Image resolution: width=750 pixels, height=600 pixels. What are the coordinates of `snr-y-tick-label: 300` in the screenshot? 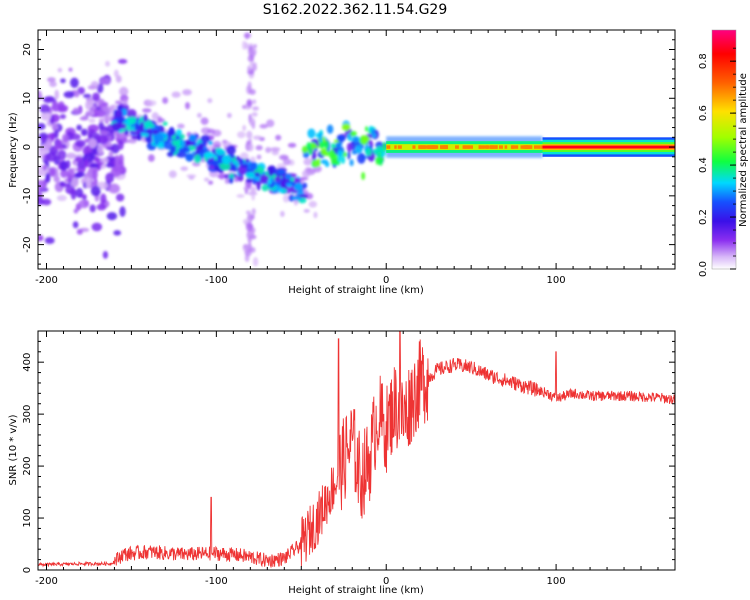 It's located at (27, 414).